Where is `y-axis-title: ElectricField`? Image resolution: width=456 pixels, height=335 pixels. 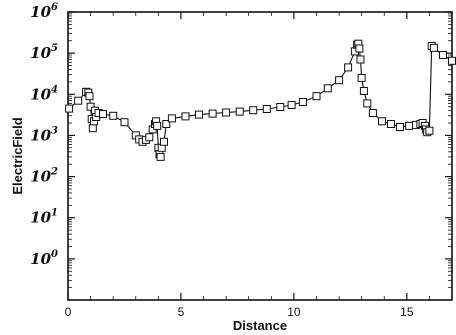
y-axis-title: ElectricField is located at coordinates (17, 155).